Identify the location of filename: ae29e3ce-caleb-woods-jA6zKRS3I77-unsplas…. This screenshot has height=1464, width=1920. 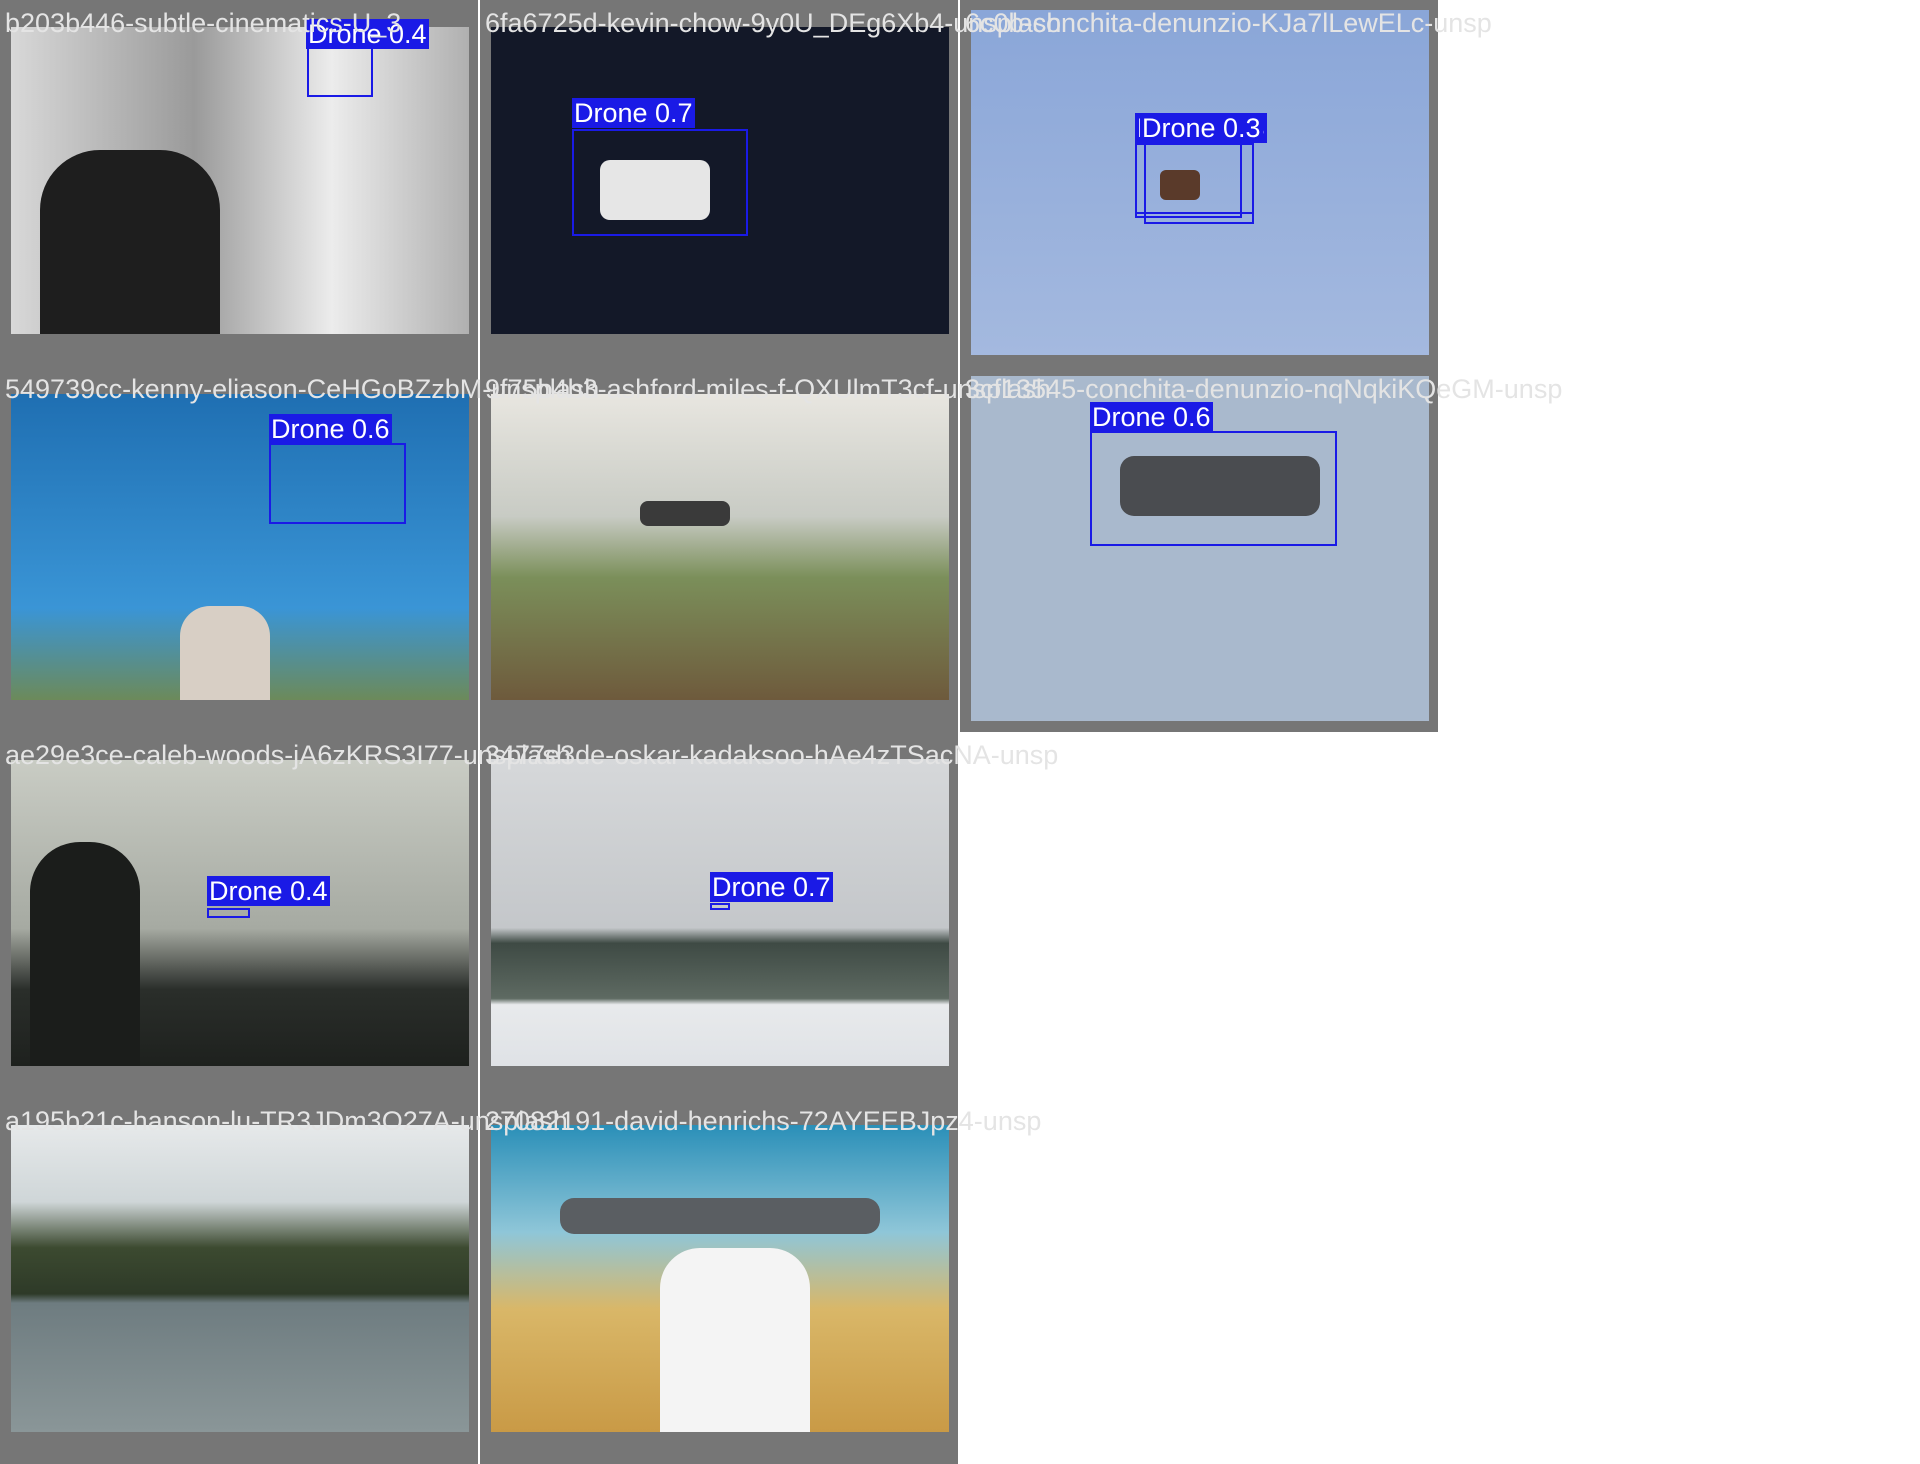
(288, 755).